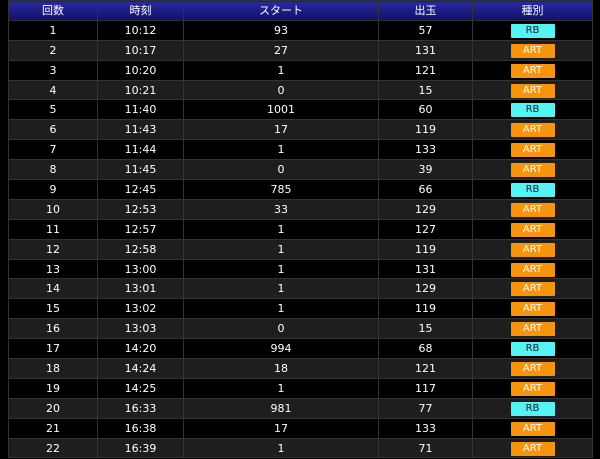 This screenshot has height=459, width=600. I want to click on table-cell: 15, so click(425, 329).